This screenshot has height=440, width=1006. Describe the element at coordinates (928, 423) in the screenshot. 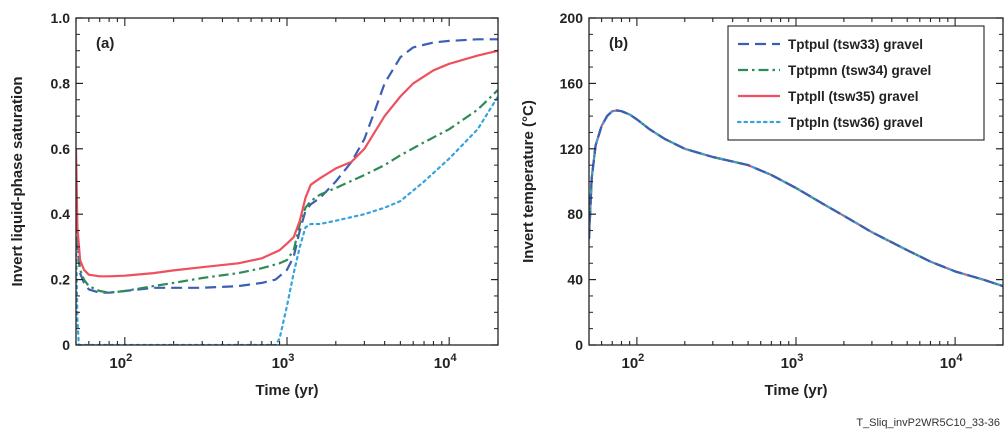

I see `figure-id-label: T_Sliq_invP2WR5C10_33-36` at that location.